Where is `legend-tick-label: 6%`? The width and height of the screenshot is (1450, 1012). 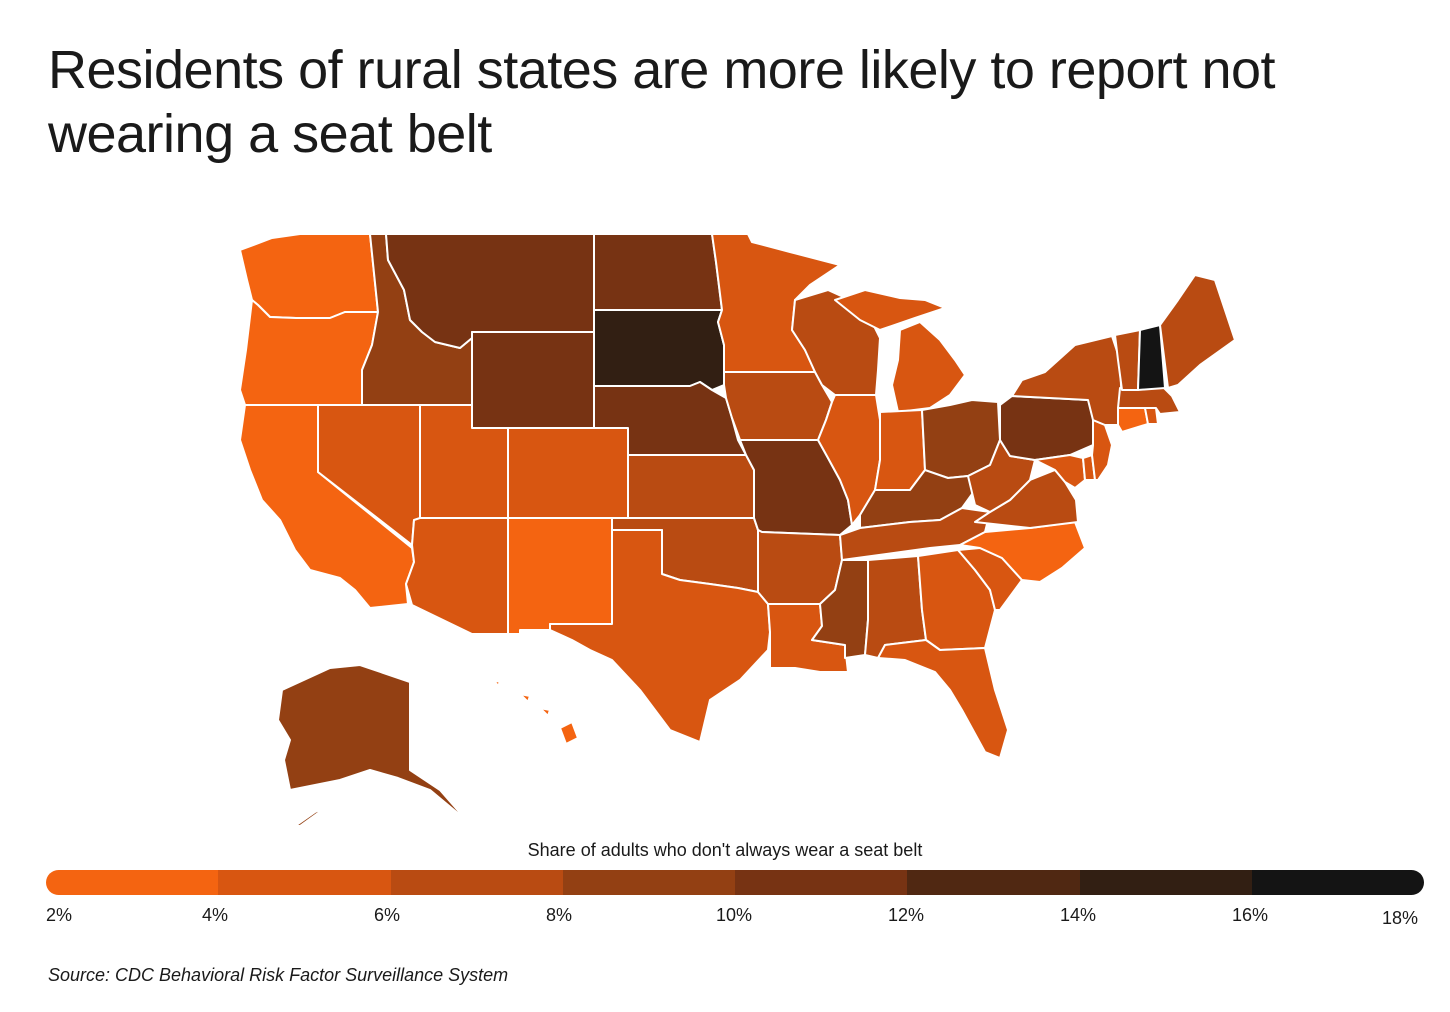
legend-tick-label: 6% is located at coordinates (387, 915).